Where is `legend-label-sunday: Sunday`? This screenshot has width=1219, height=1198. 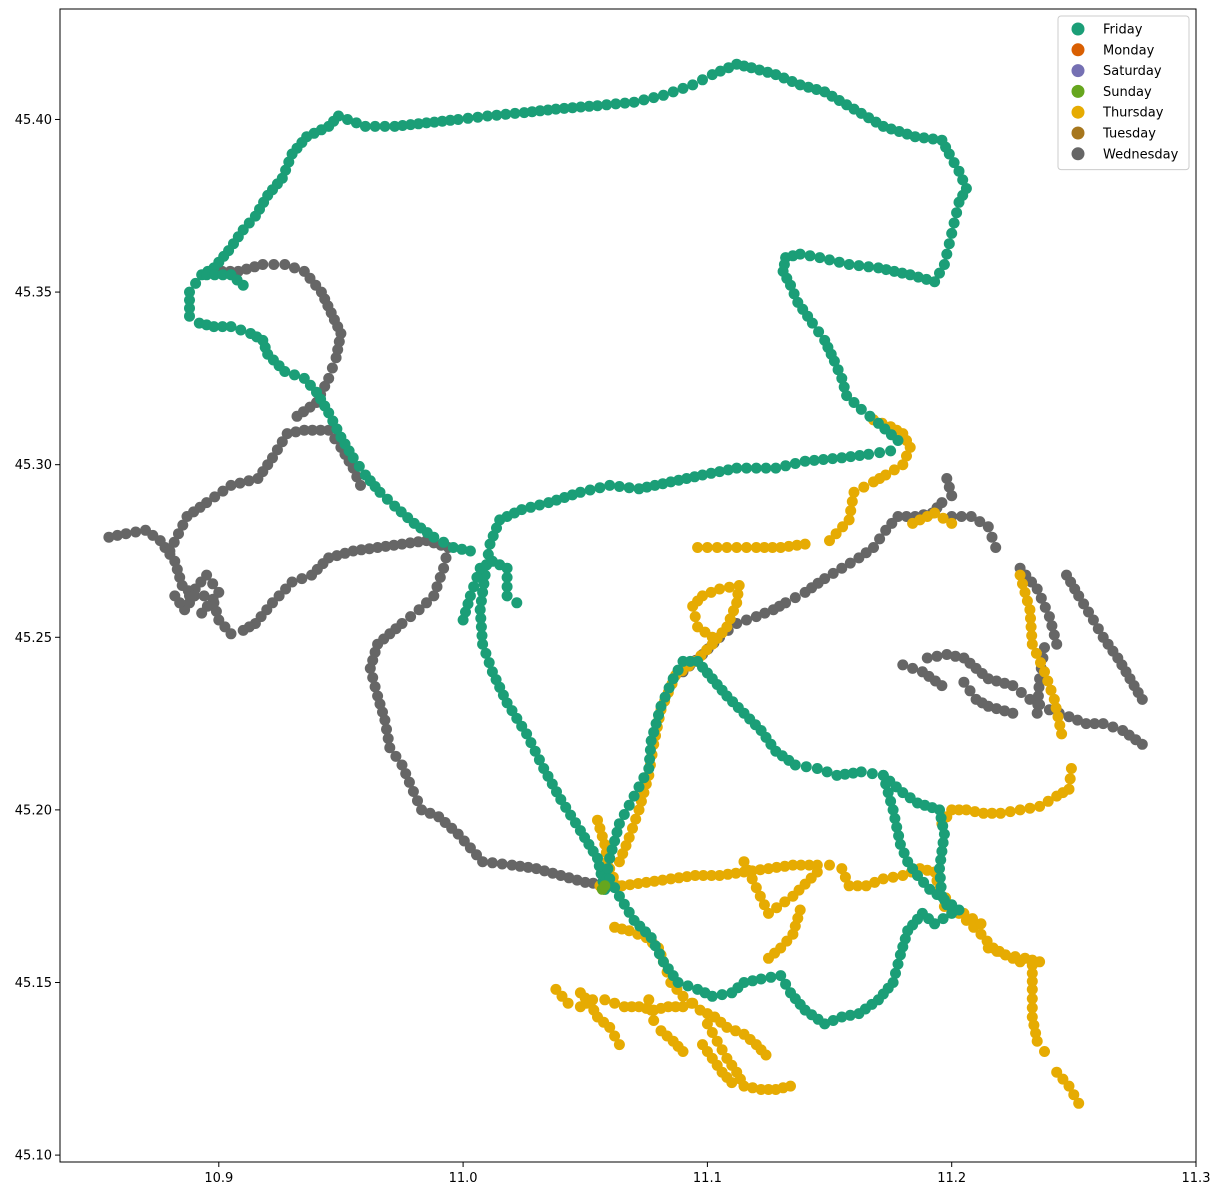
legend-label-sunday: Sunday is located at coordinates (1127, 92).